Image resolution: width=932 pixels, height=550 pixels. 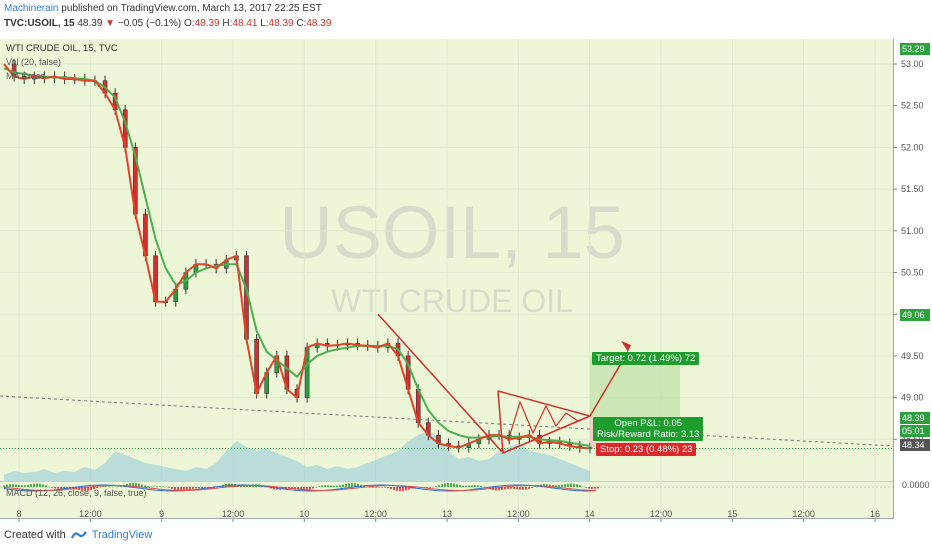 What do you see at coordinates (549, 421) in the screenshot?
I see `triangle-waves` at bounding box center [549, 421].